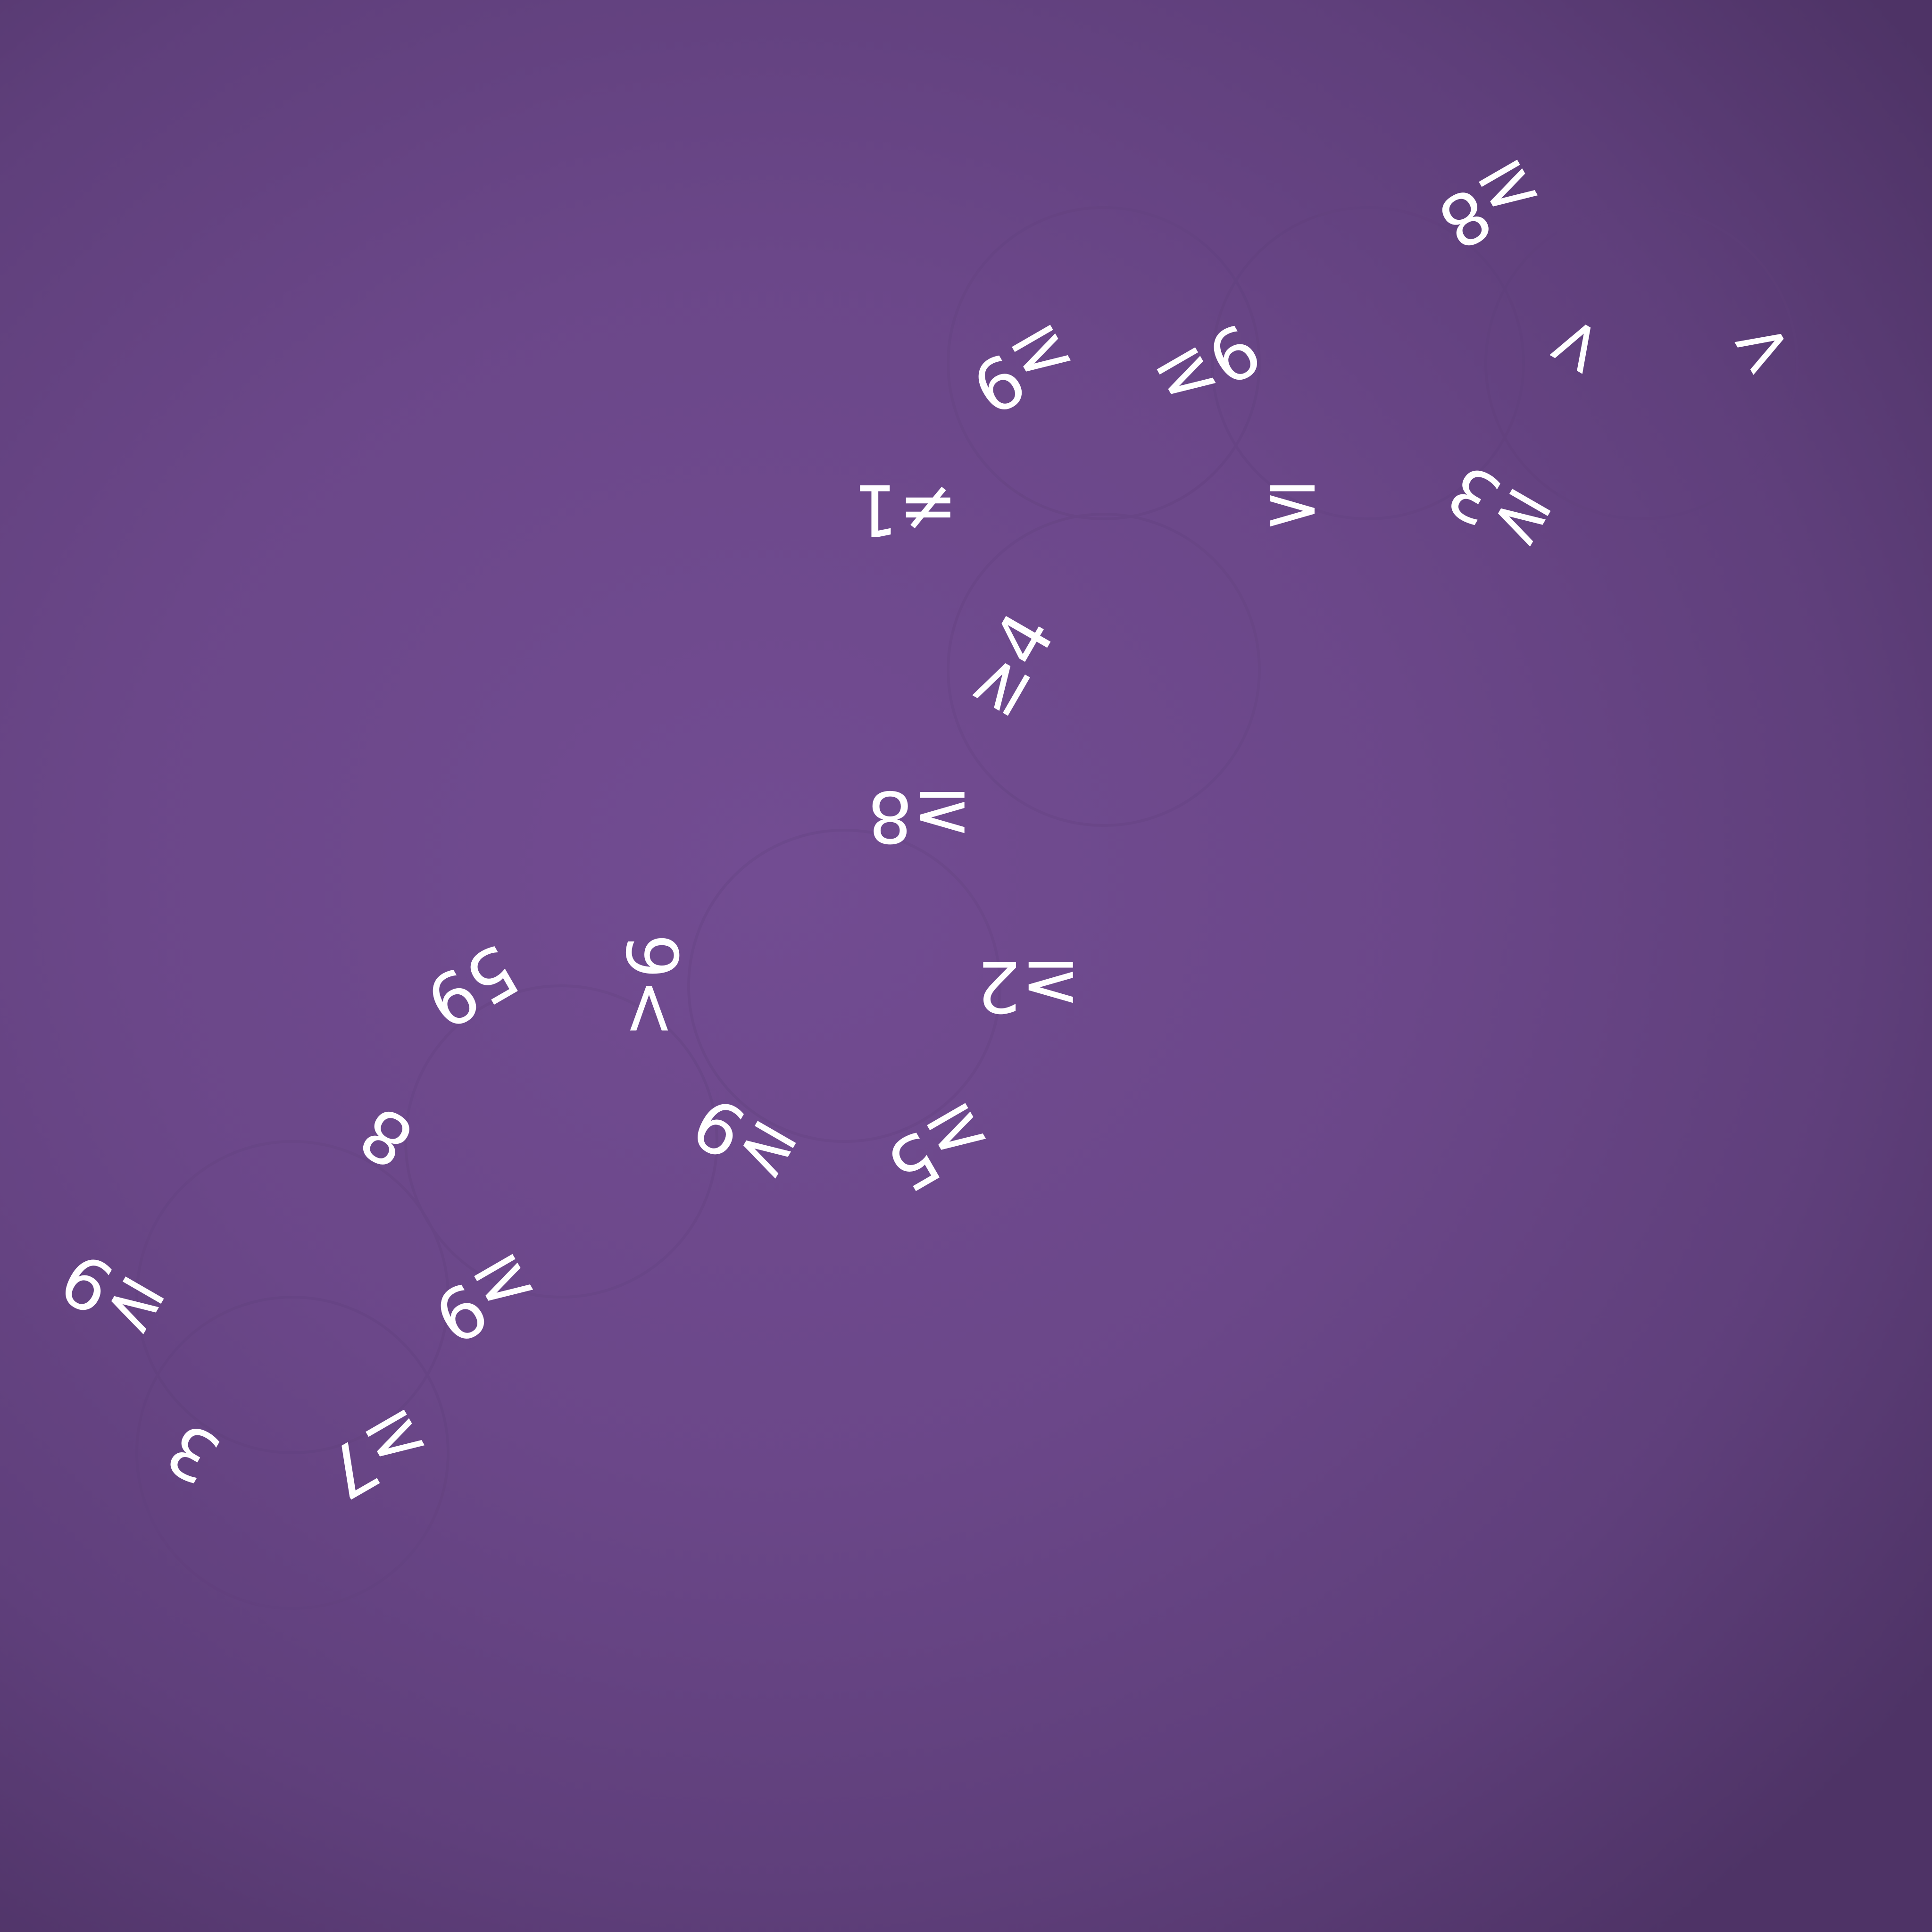  What do you see at coordinates (387, 1137) in the screenshot?
I see `tile-label: 8` at bounding box center [387, 1137].